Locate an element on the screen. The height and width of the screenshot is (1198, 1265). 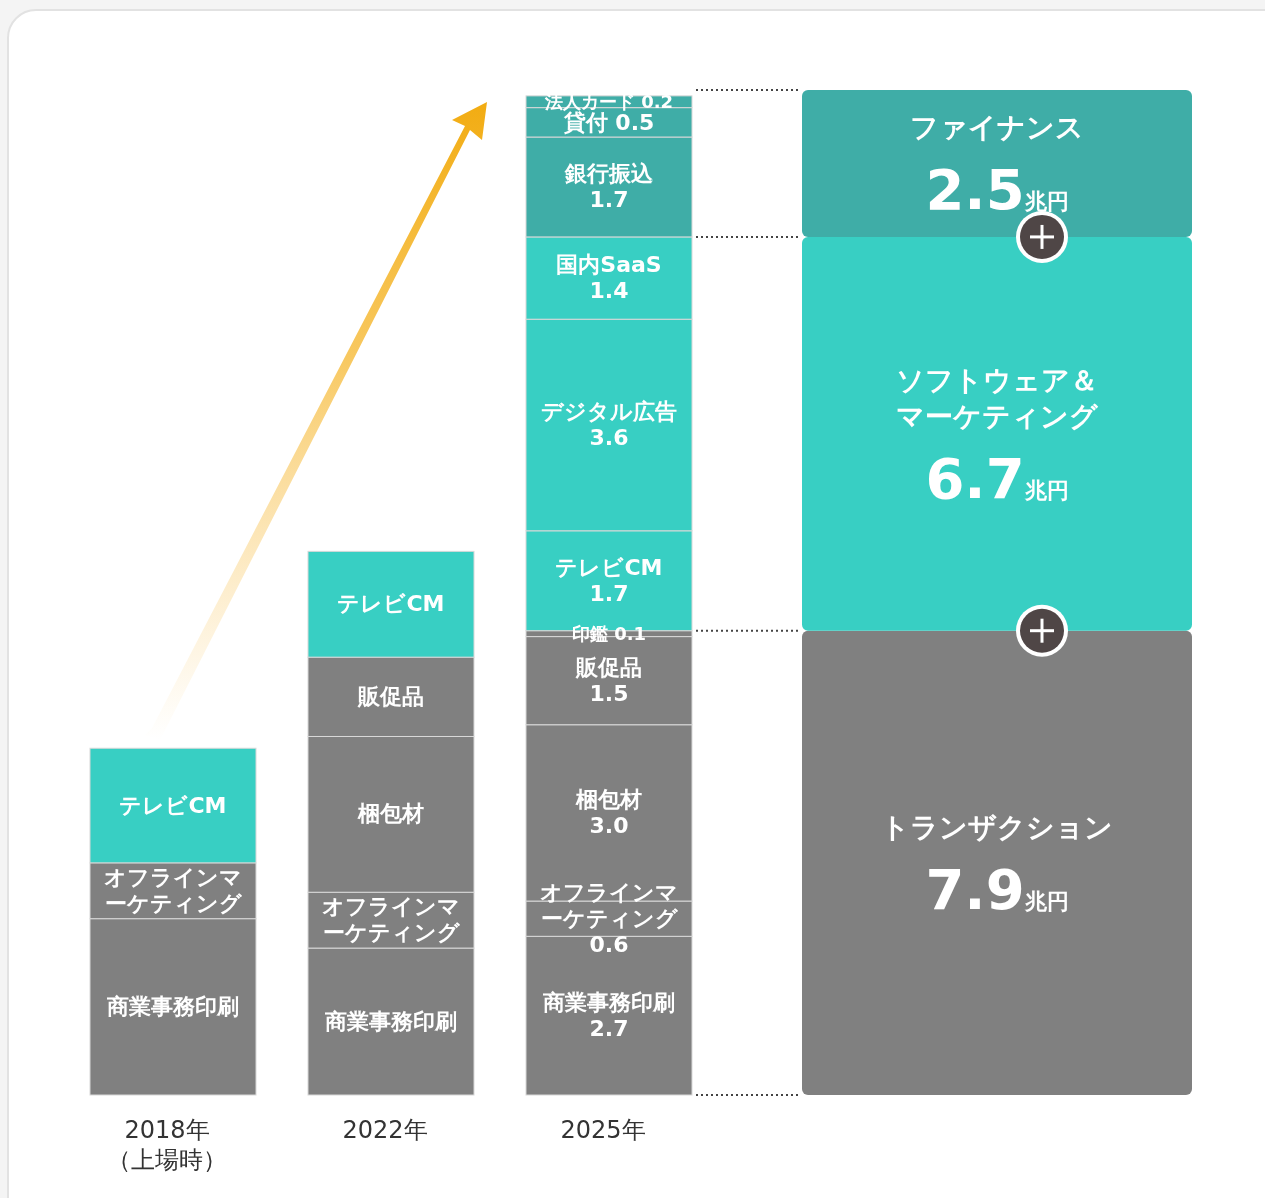
series-label: テレビCM is located at coordinates (609, 567).